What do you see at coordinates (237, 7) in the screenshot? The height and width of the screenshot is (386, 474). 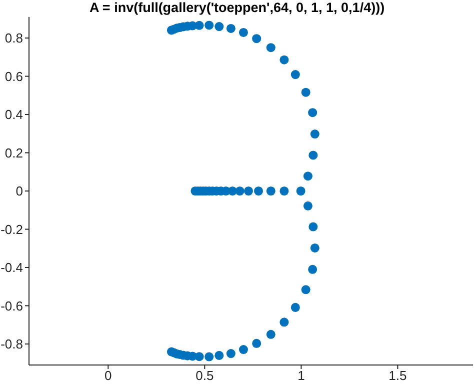 I see `chart-title: A = inv(full(gallery('toeppen',64, 0, 1, 1, 0,1/4)))` at bounding box center [237, 7].